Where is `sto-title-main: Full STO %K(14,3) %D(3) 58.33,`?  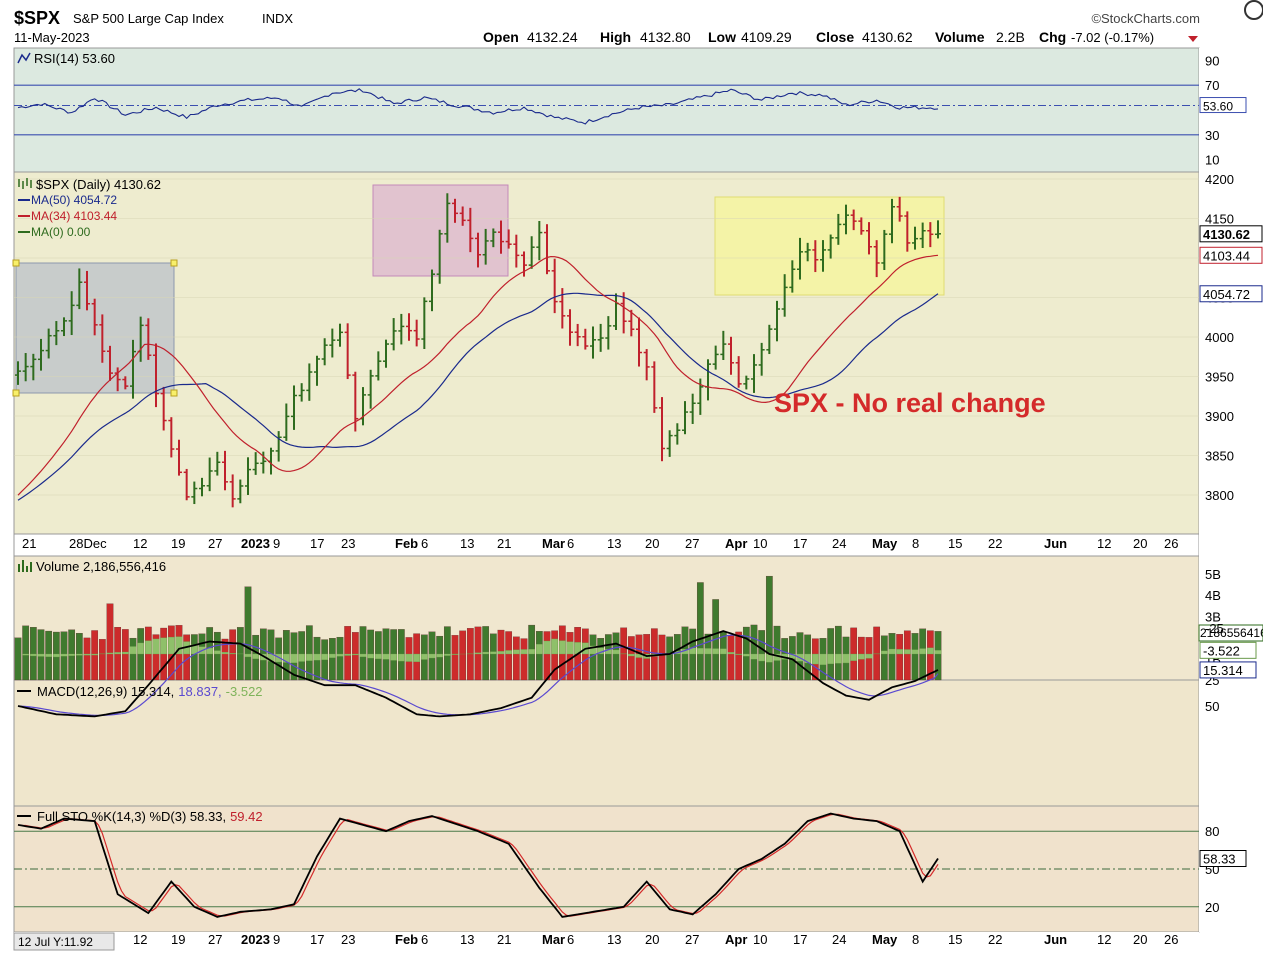 sto-title-main: Full STO %K(14,3) %D(3) 58.33, is located at coordinates (131, 816).